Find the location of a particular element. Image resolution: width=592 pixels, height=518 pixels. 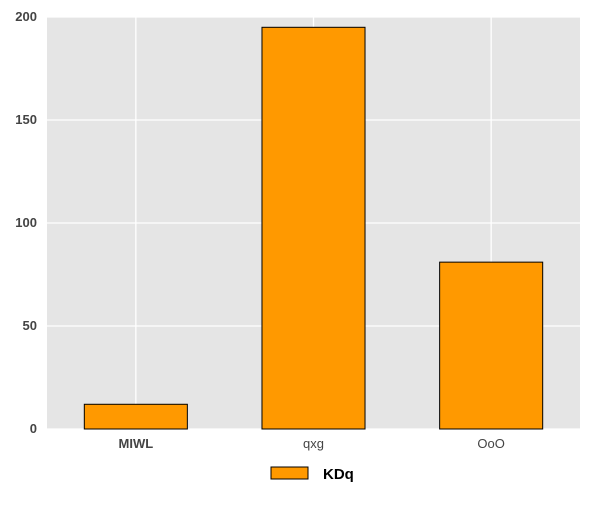

y-tick-label: 200 is located at coordinates (26, 16).